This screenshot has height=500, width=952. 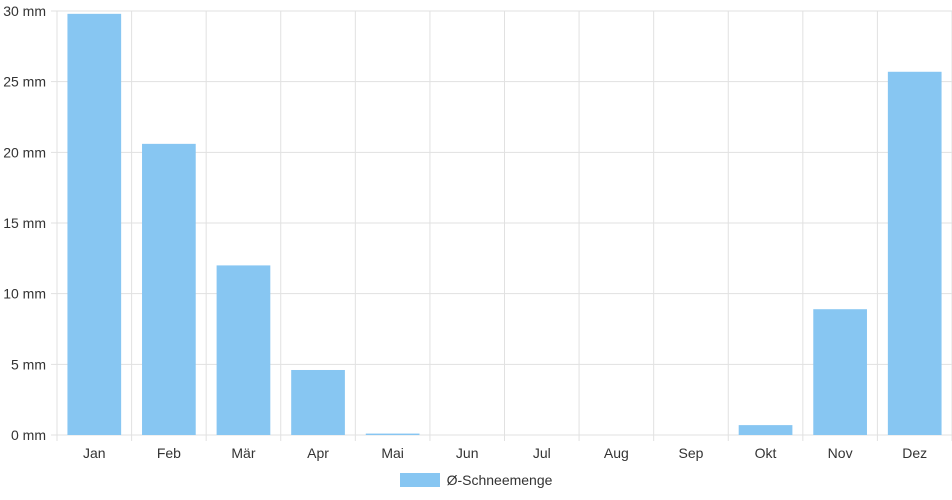 What do you see at coordinates (24, 11) in the screenshot?
I see `y-tick-label: 30 mm` at bounding box center [24, 11].